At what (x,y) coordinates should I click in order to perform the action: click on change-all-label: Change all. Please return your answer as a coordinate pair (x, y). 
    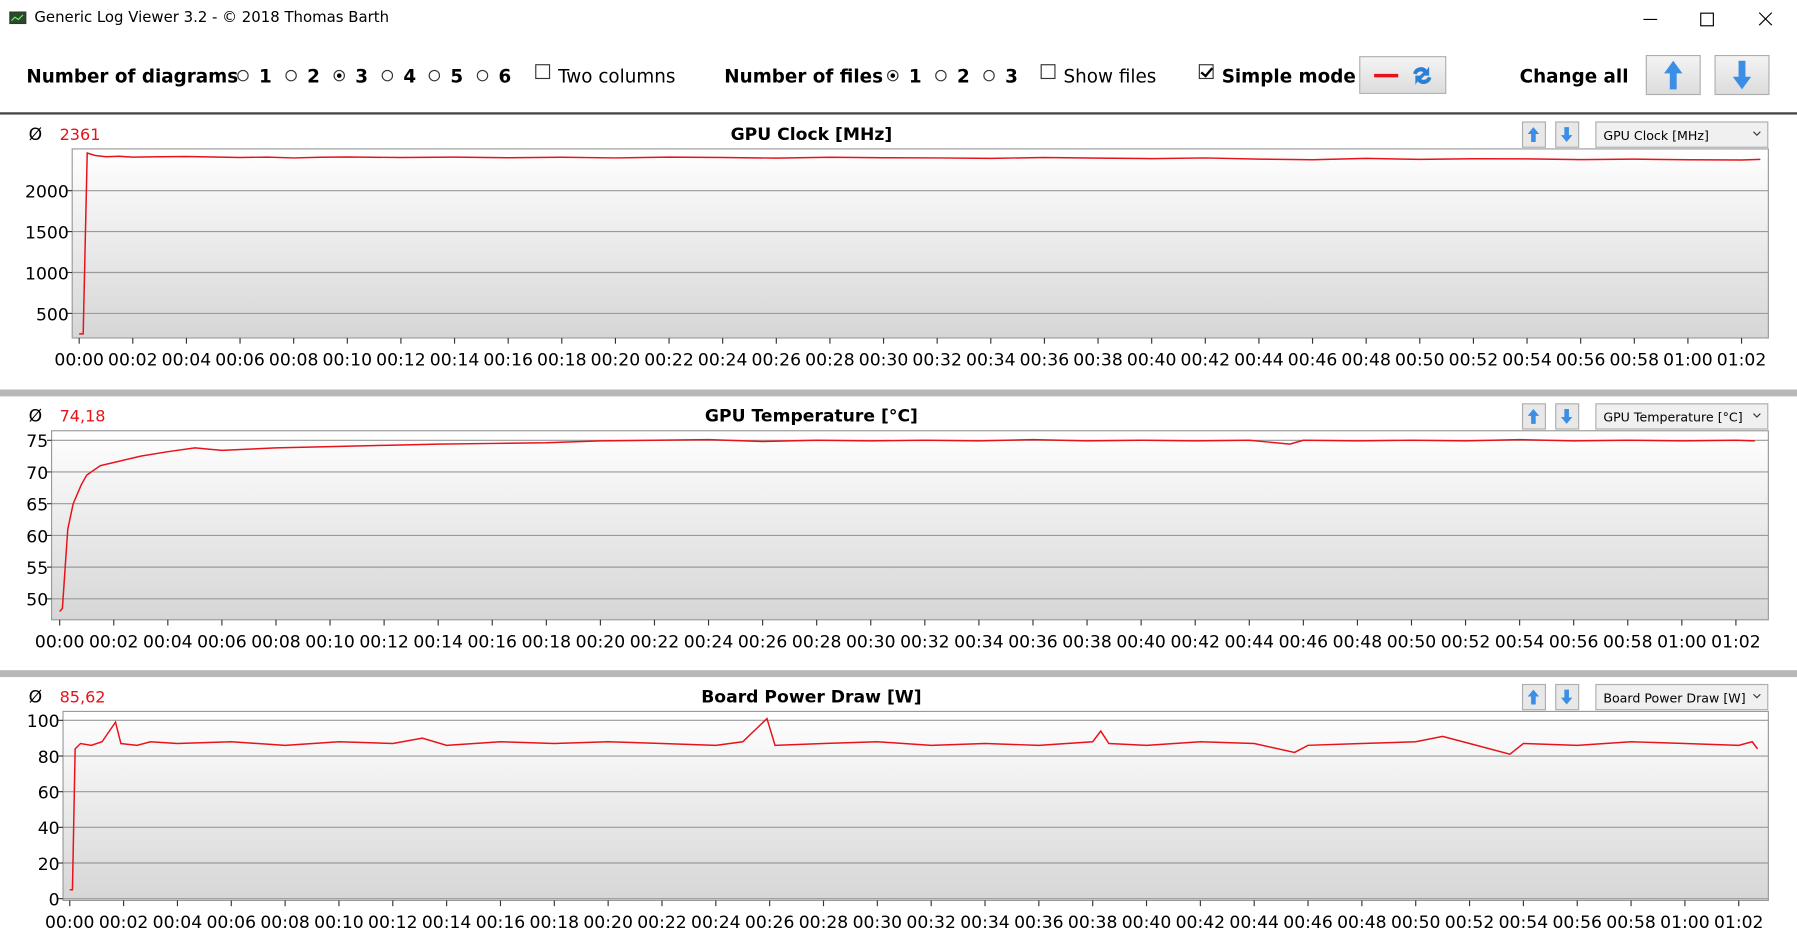
    Looking at the image, I should click on (1574, 76).